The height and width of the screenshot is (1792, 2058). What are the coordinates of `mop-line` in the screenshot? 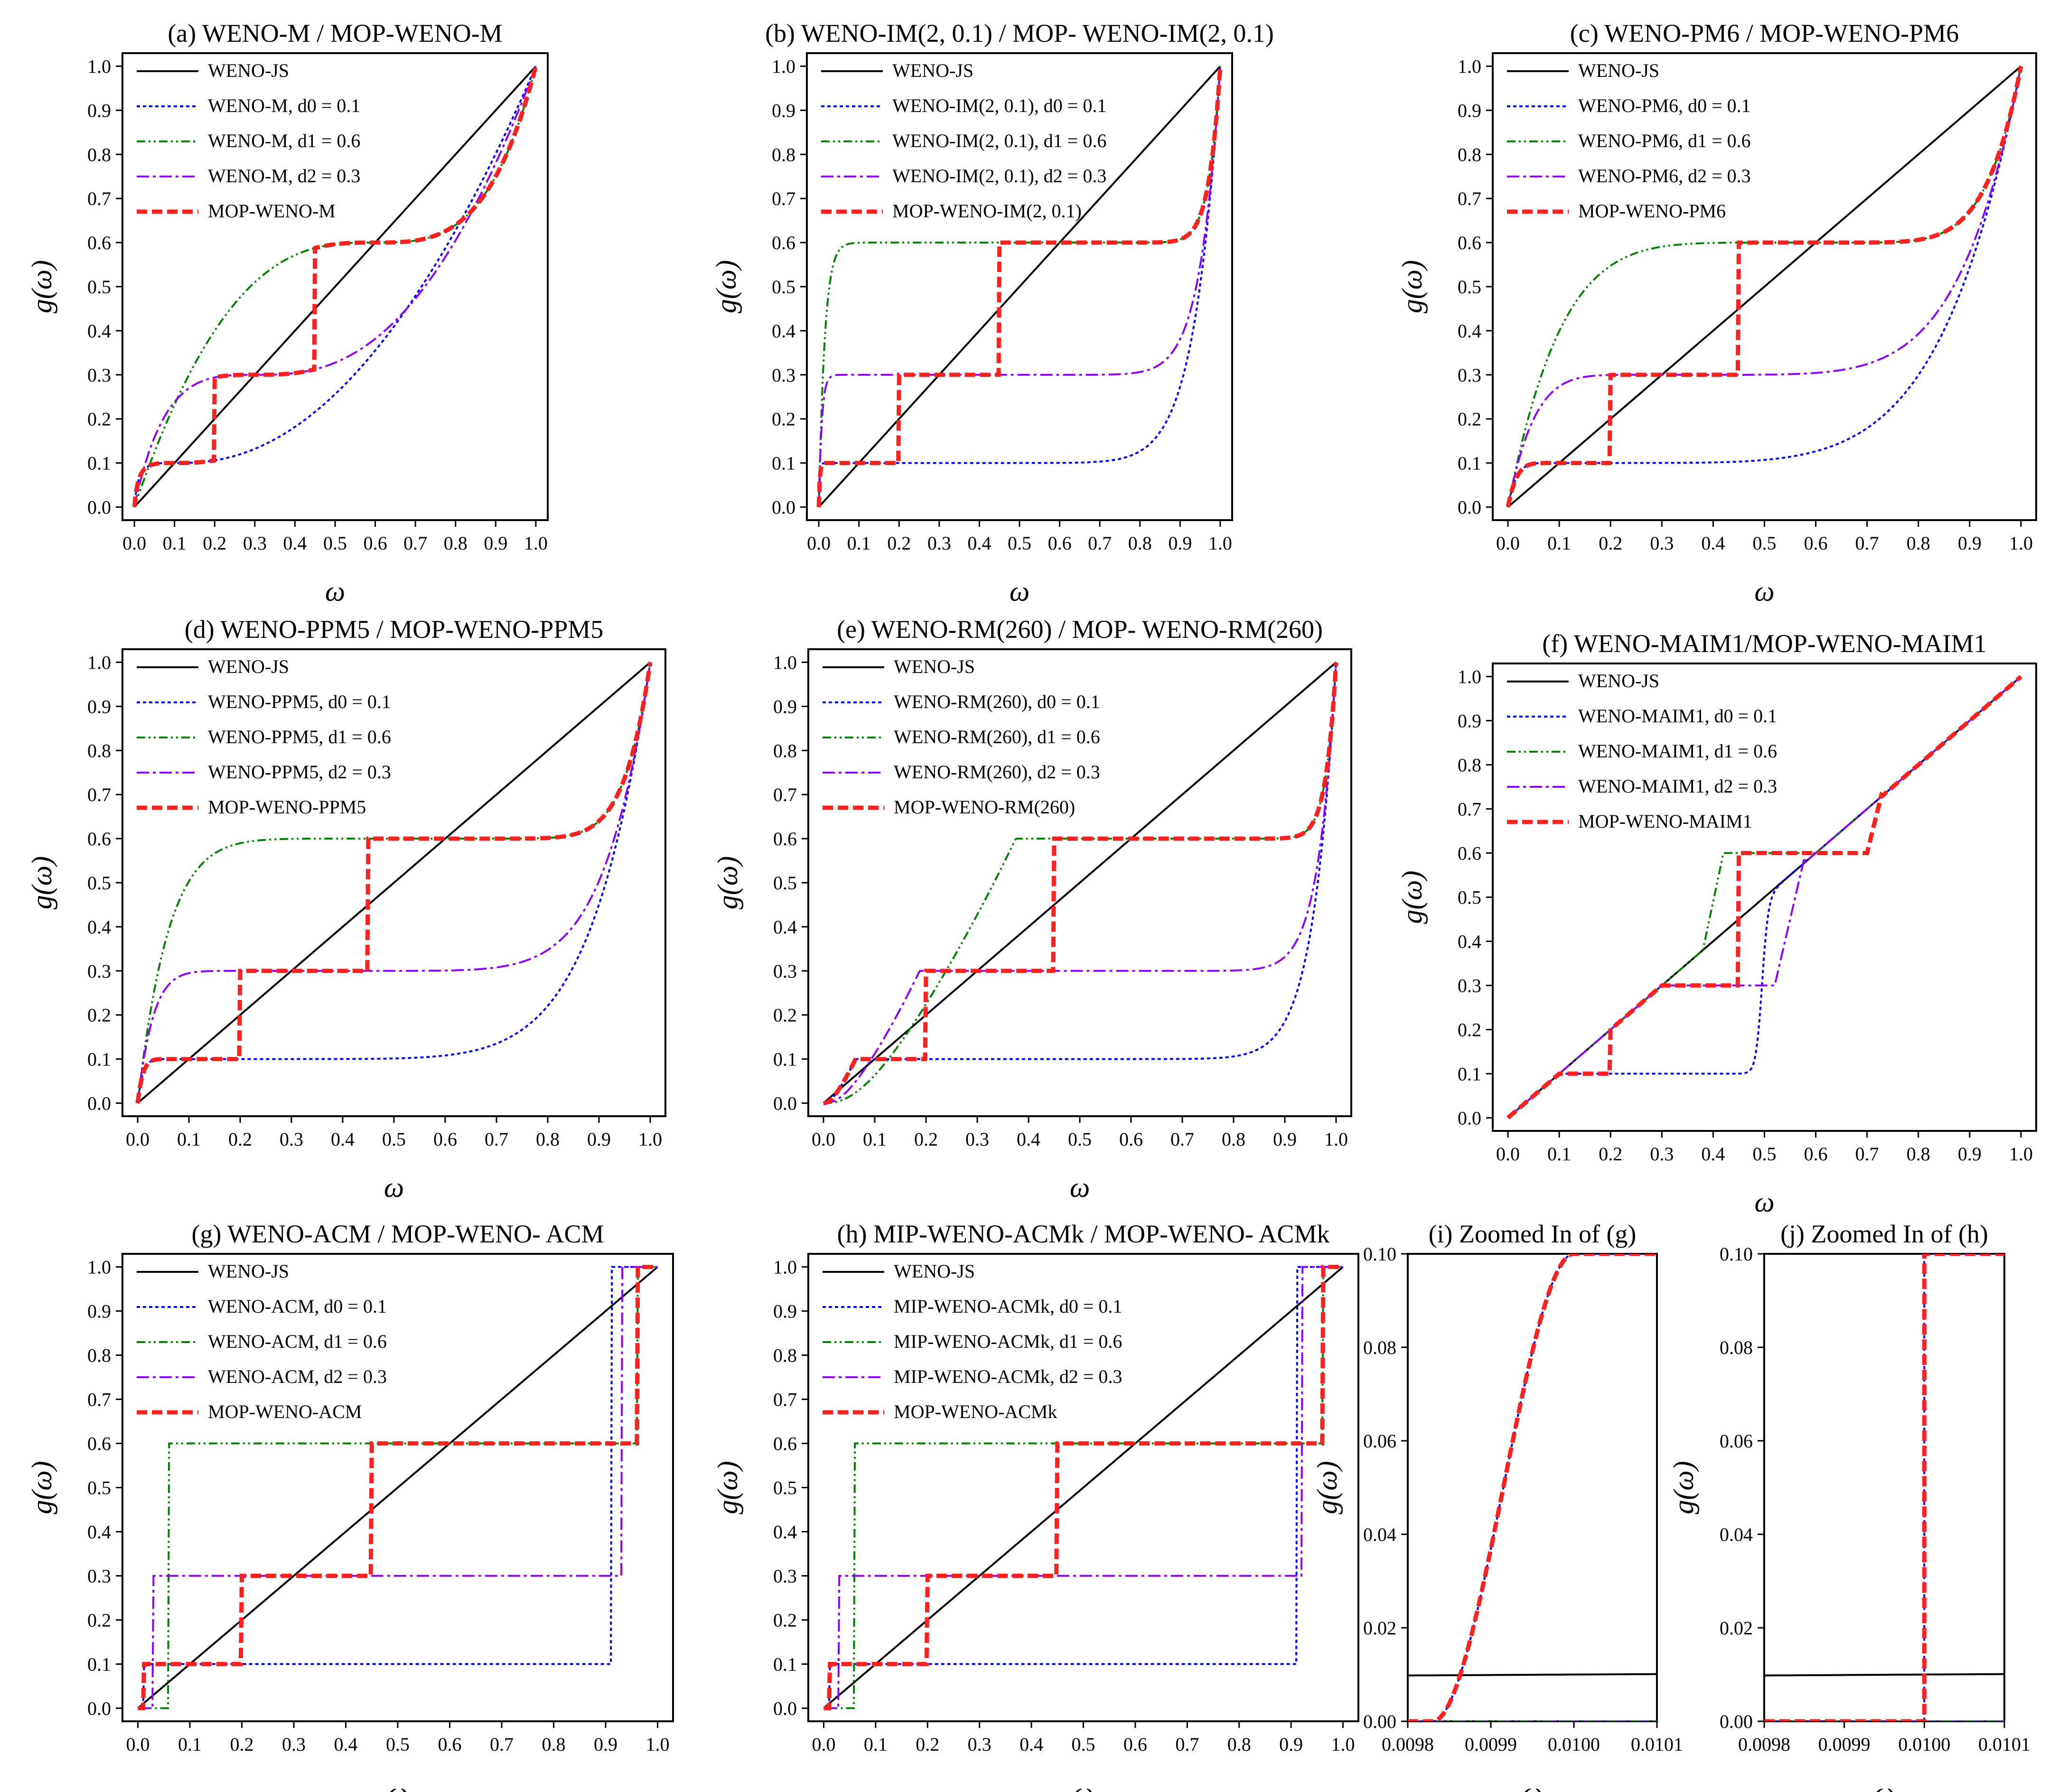 It's located at (1020, 286).